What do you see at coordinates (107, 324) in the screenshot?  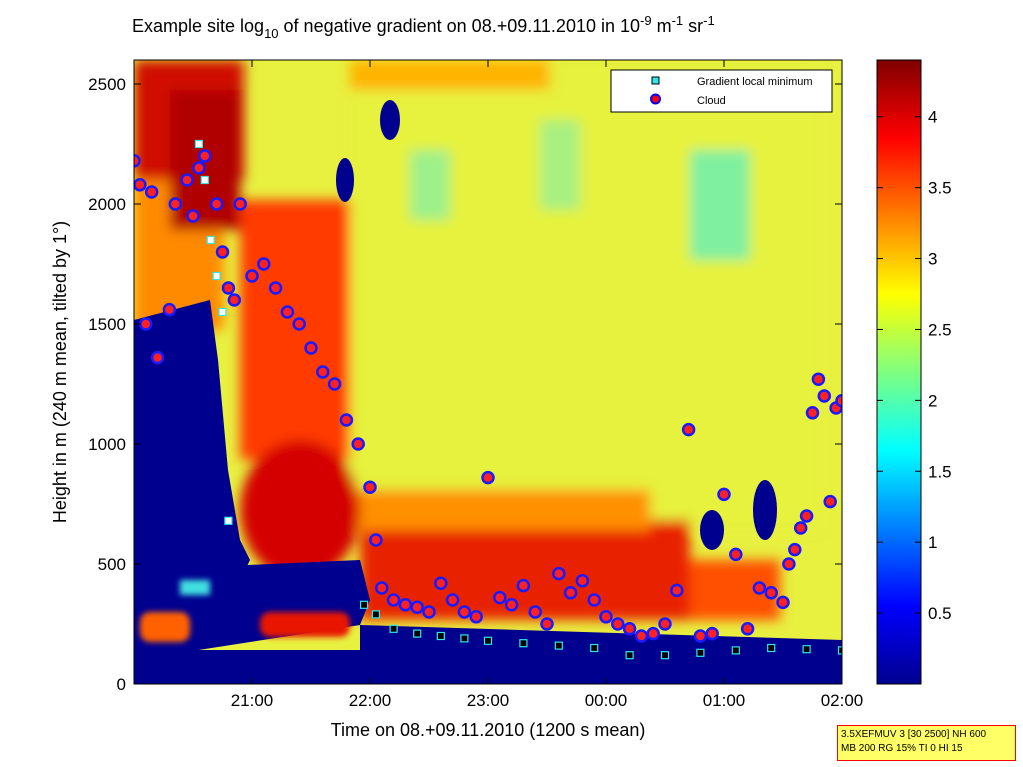 I see `y-tick-label: 1500` at bounding box center [107, 324].